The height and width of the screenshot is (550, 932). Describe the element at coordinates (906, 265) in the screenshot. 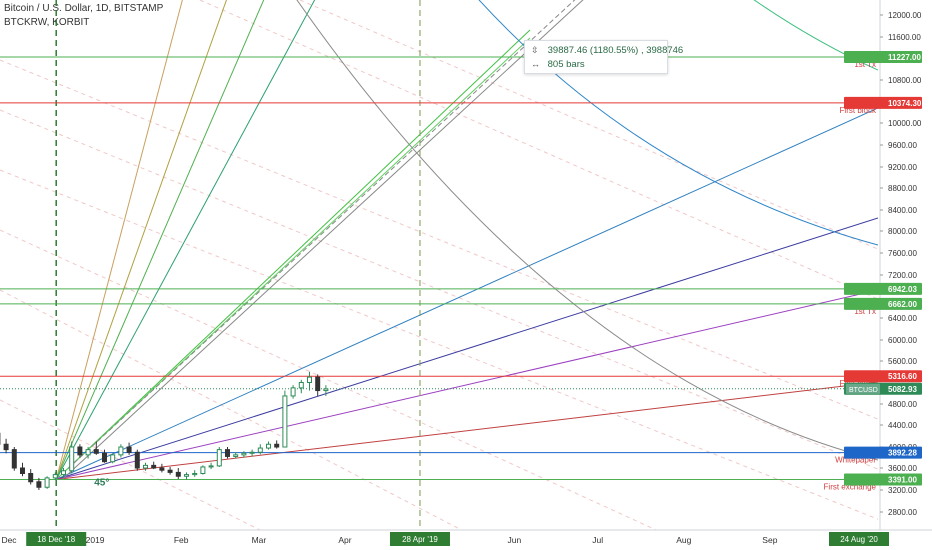

I see `price-axis-bg` at that location.